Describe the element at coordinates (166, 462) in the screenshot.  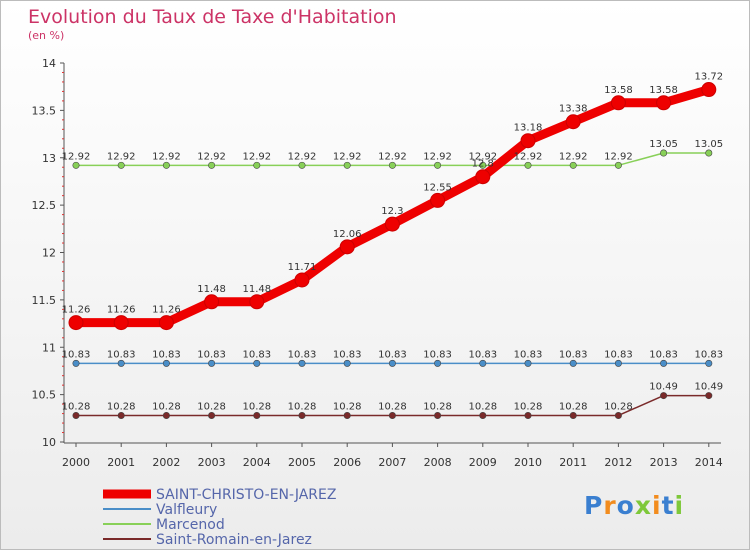
I see `x-tick-label: 2002` at that location.